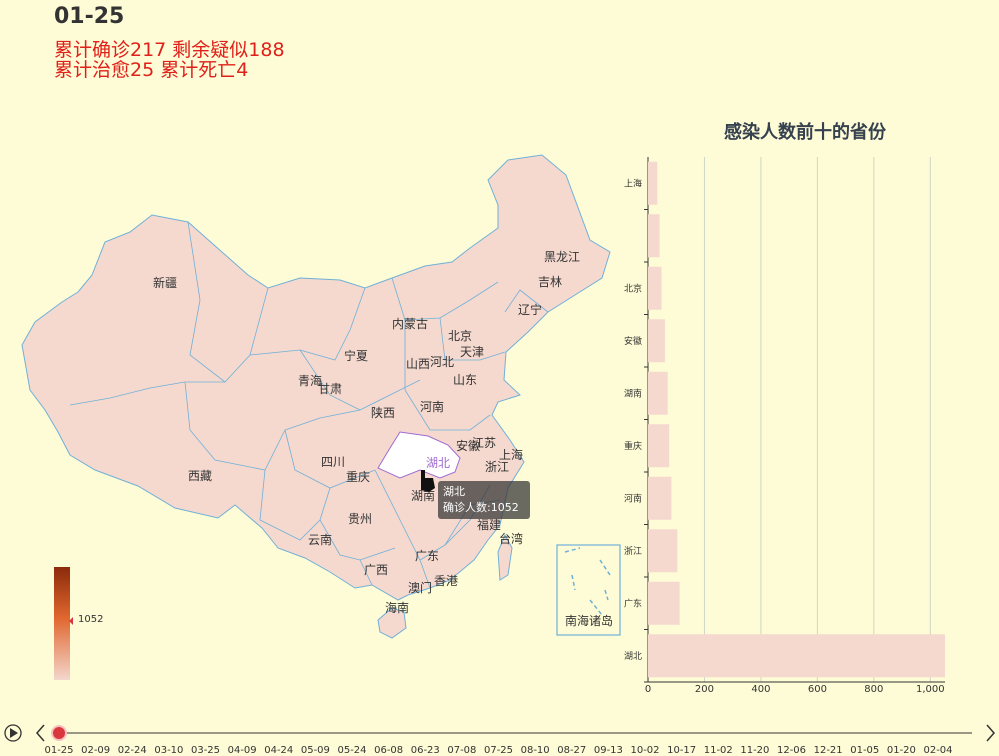 This screenshot has height=756, width=999. What do you see at coordinates (864, 750) in the screenshot?
I see `timeline-label-22: 01-05` at bounding box center [864, 750].